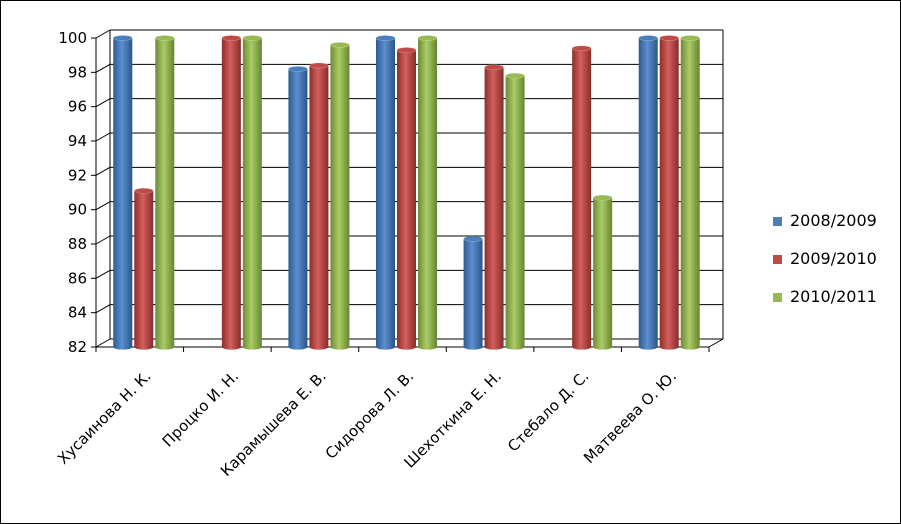  I want to click on x-category-label: Хусаинова Н. К., so click(104, 417).